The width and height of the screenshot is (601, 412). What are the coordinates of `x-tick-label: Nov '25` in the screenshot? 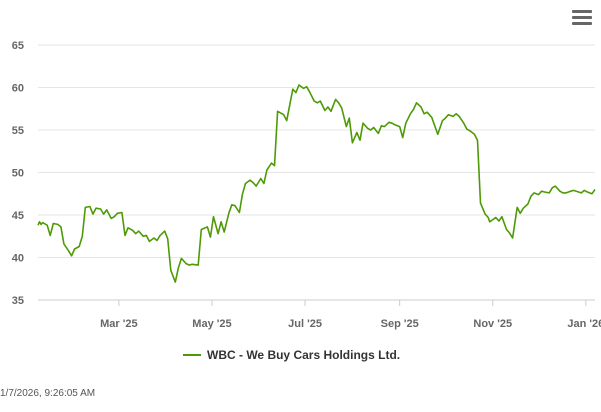 It's located at (492, 324).